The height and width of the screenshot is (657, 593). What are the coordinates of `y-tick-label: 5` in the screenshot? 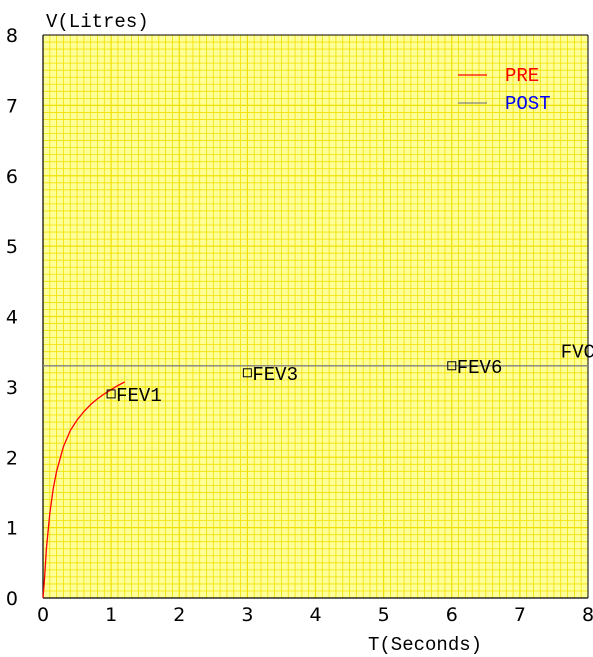 It's located at (12, 247).